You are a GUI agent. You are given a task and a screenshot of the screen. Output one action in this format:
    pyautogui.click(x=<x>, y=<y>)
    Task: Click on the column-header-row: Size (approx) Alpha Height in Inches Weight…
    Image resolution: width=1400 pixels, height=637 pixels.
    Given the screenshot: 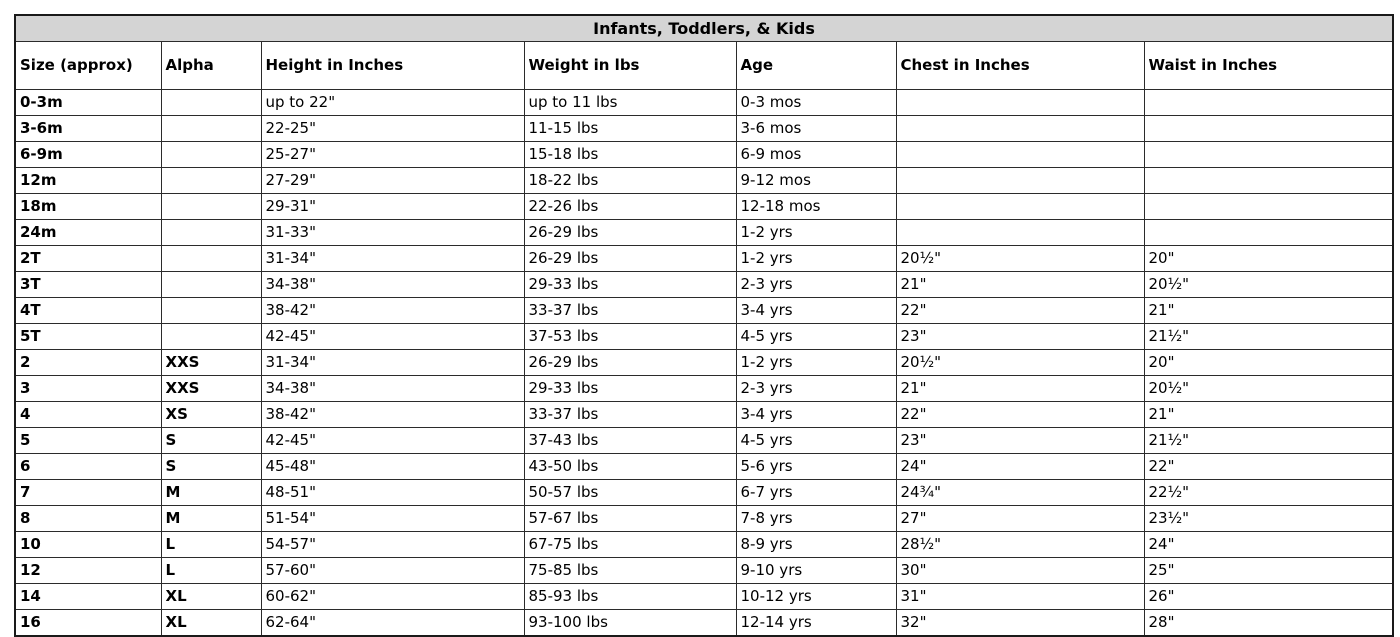 What is the action you would take?
    pyautogui.click(x=704, y=65)
    